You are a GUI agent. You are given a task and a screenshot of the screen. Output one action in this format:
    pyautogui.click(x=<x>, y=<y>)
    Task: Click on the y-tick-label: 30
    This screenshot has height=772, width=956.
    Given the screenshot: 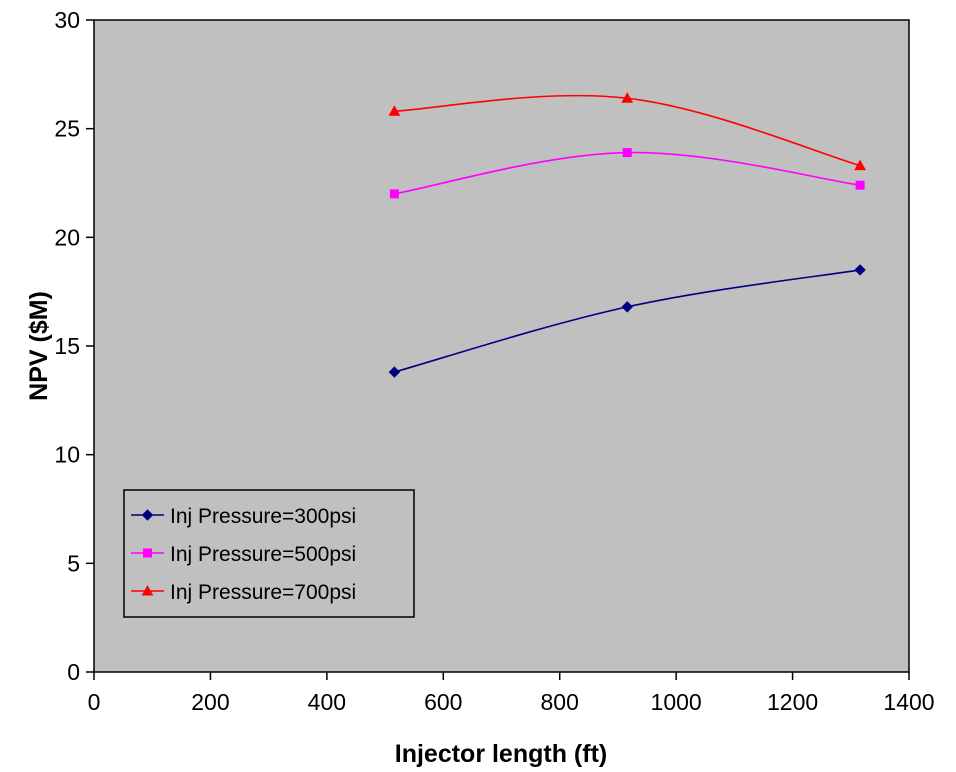 What is the action you would take?
    pyautogui.click(x=67, y=20)
    